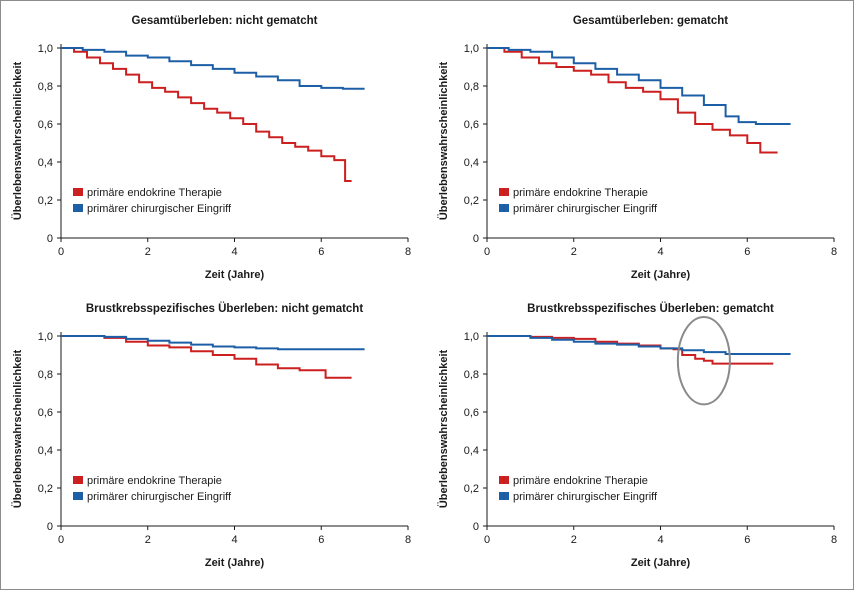  Describe the element at coordinates (650, 21) in the screenshot. I see `chart-title: Gesamtüberleben: gematcht` at that location.